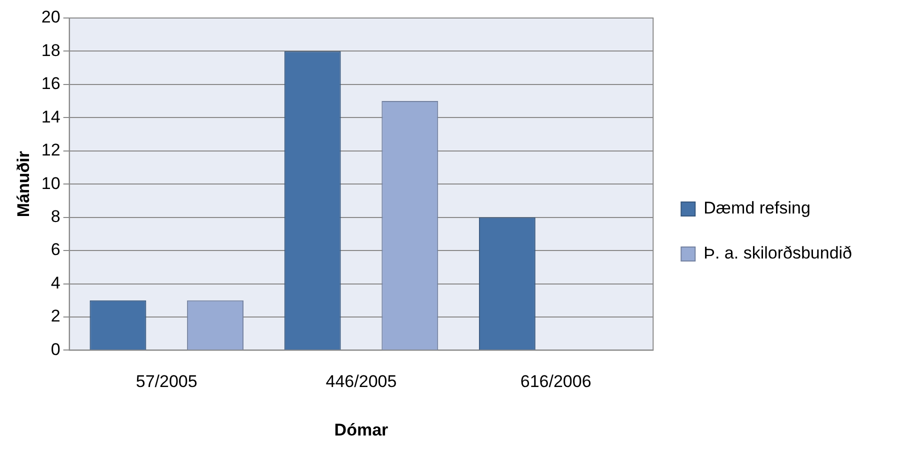  I want to click on y-tick-label: 16, so click(50, 84).